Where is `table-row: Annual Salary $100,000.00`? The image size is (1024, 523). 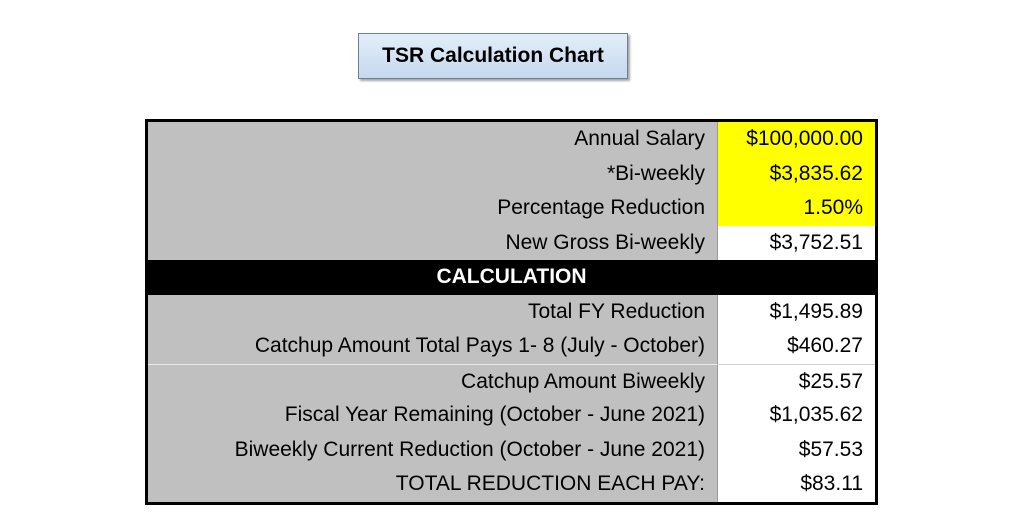 table-row: Annual Salary $100,000.00 is located at coordinates (511, 139).